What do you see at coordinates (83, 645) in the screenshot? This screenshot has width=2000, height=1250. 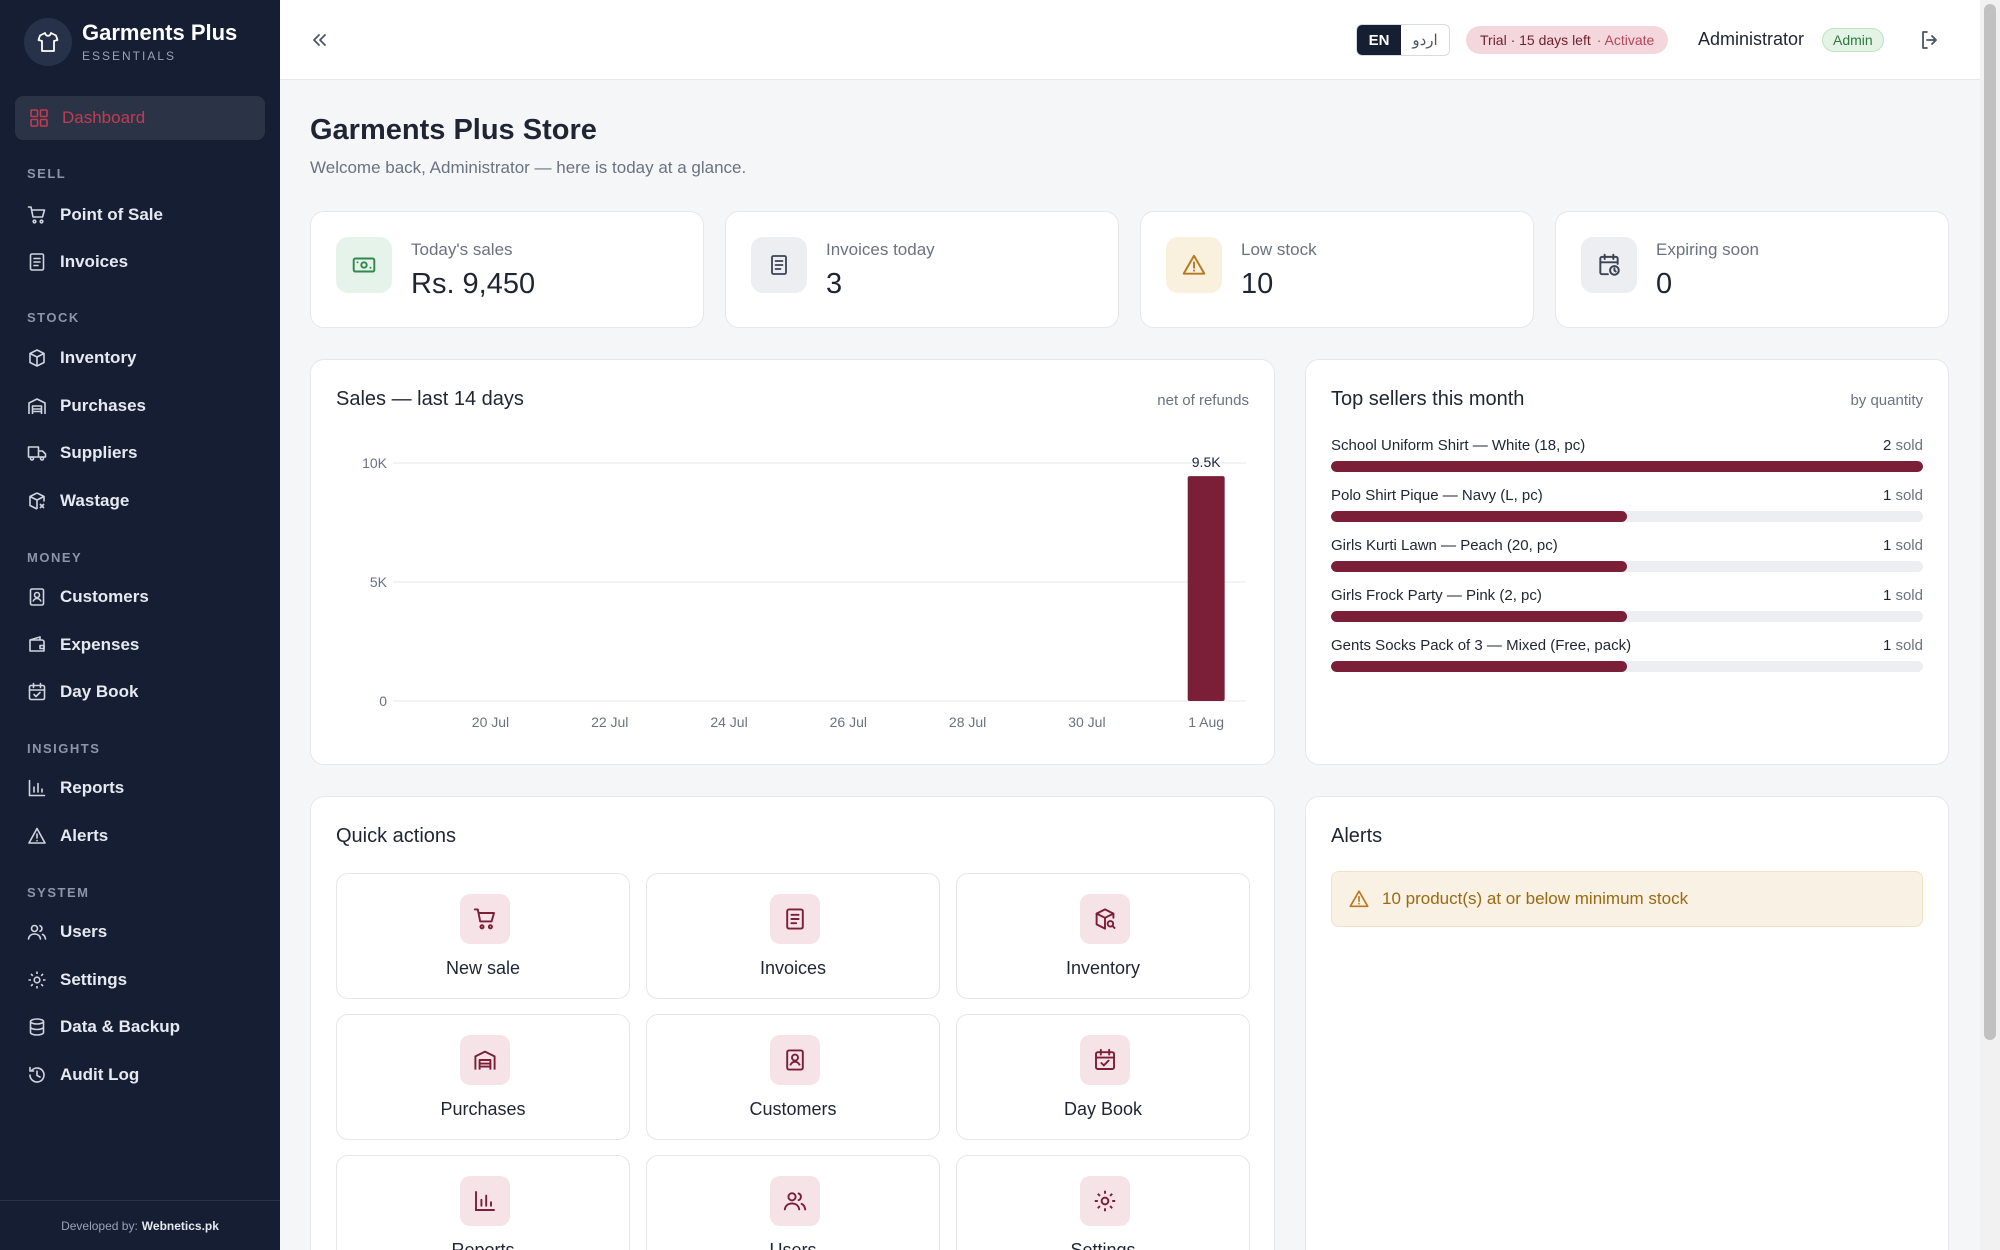 I see `sidebar-item-expenses: Expenses` at bounding box center [83, 645].